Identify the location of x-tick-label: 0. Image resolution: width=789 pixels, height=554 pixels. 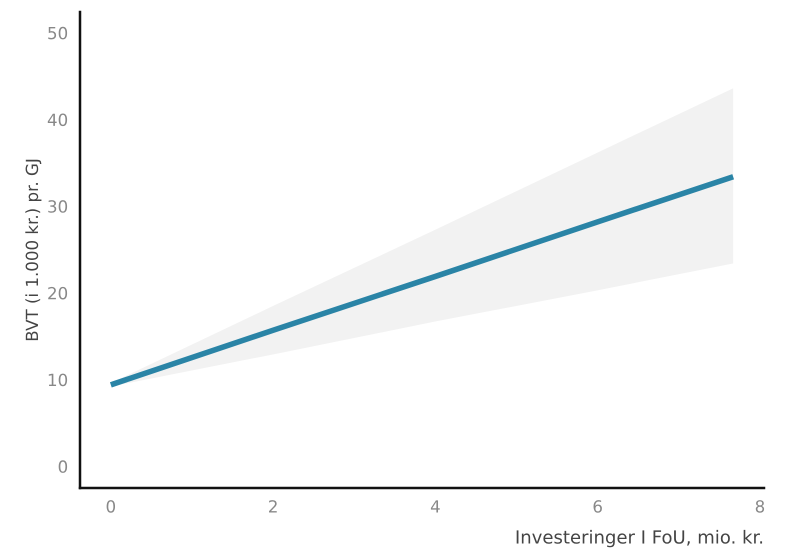
(111, 506).